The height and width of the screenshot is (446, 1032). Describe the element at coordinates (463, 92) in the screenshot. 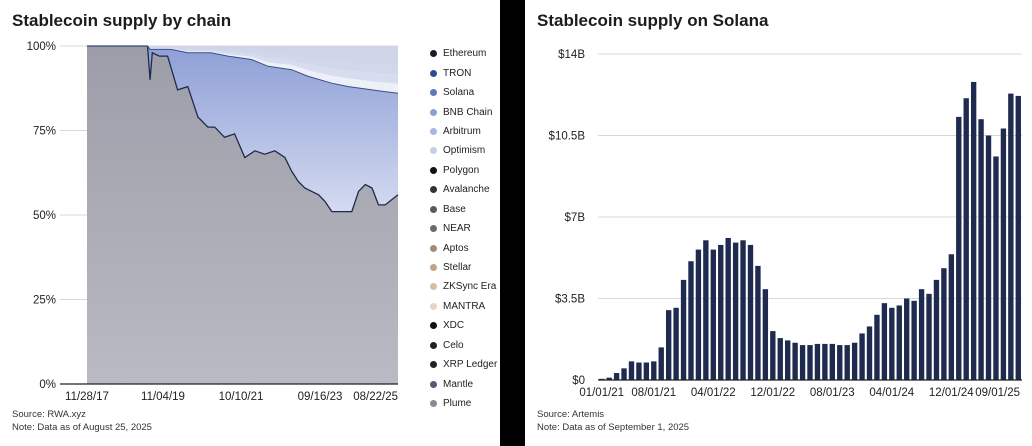

I see `legend-item-solana: Solana` at that location.